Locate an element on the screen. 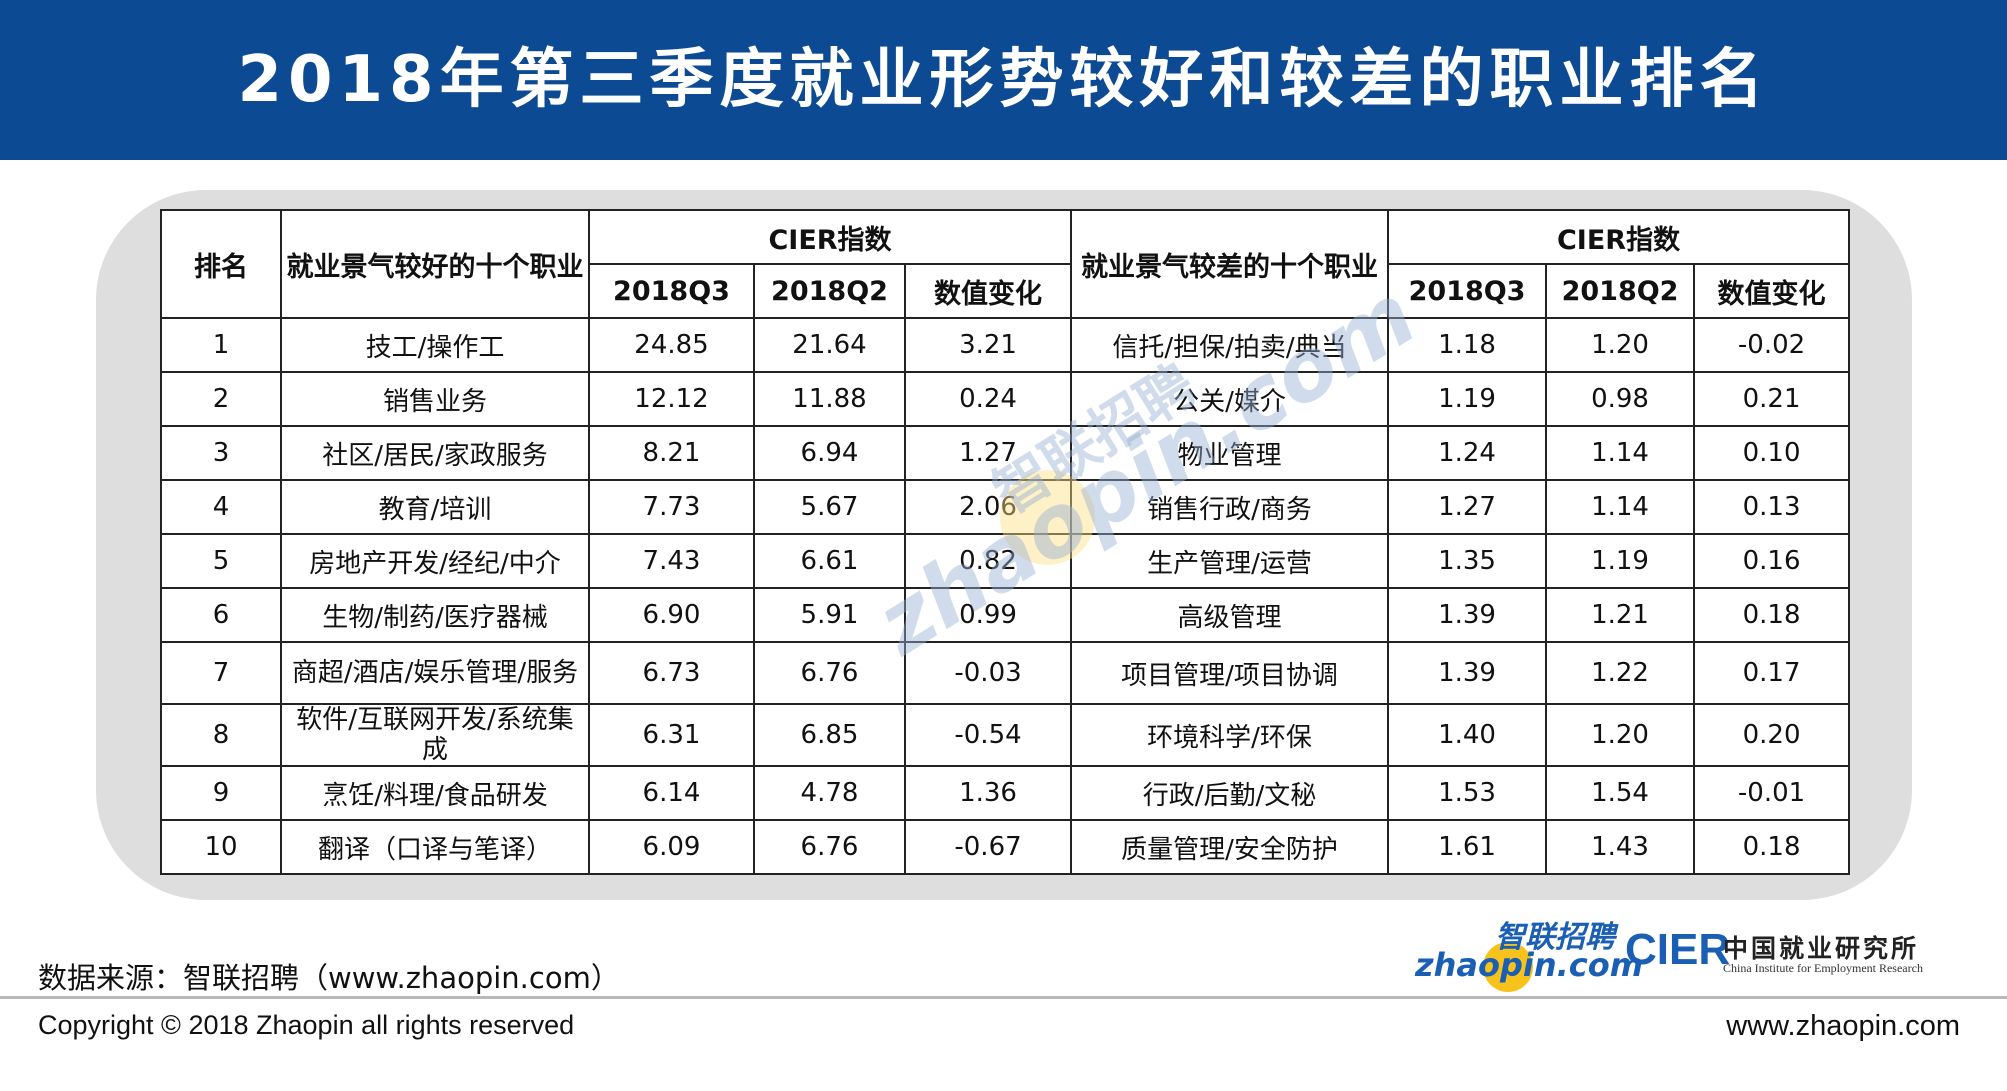 Image resolution: width=2007 pixels, height=1091 pixels. bad-q3-cell: 1.53 is located at coordinates (1467, 793).